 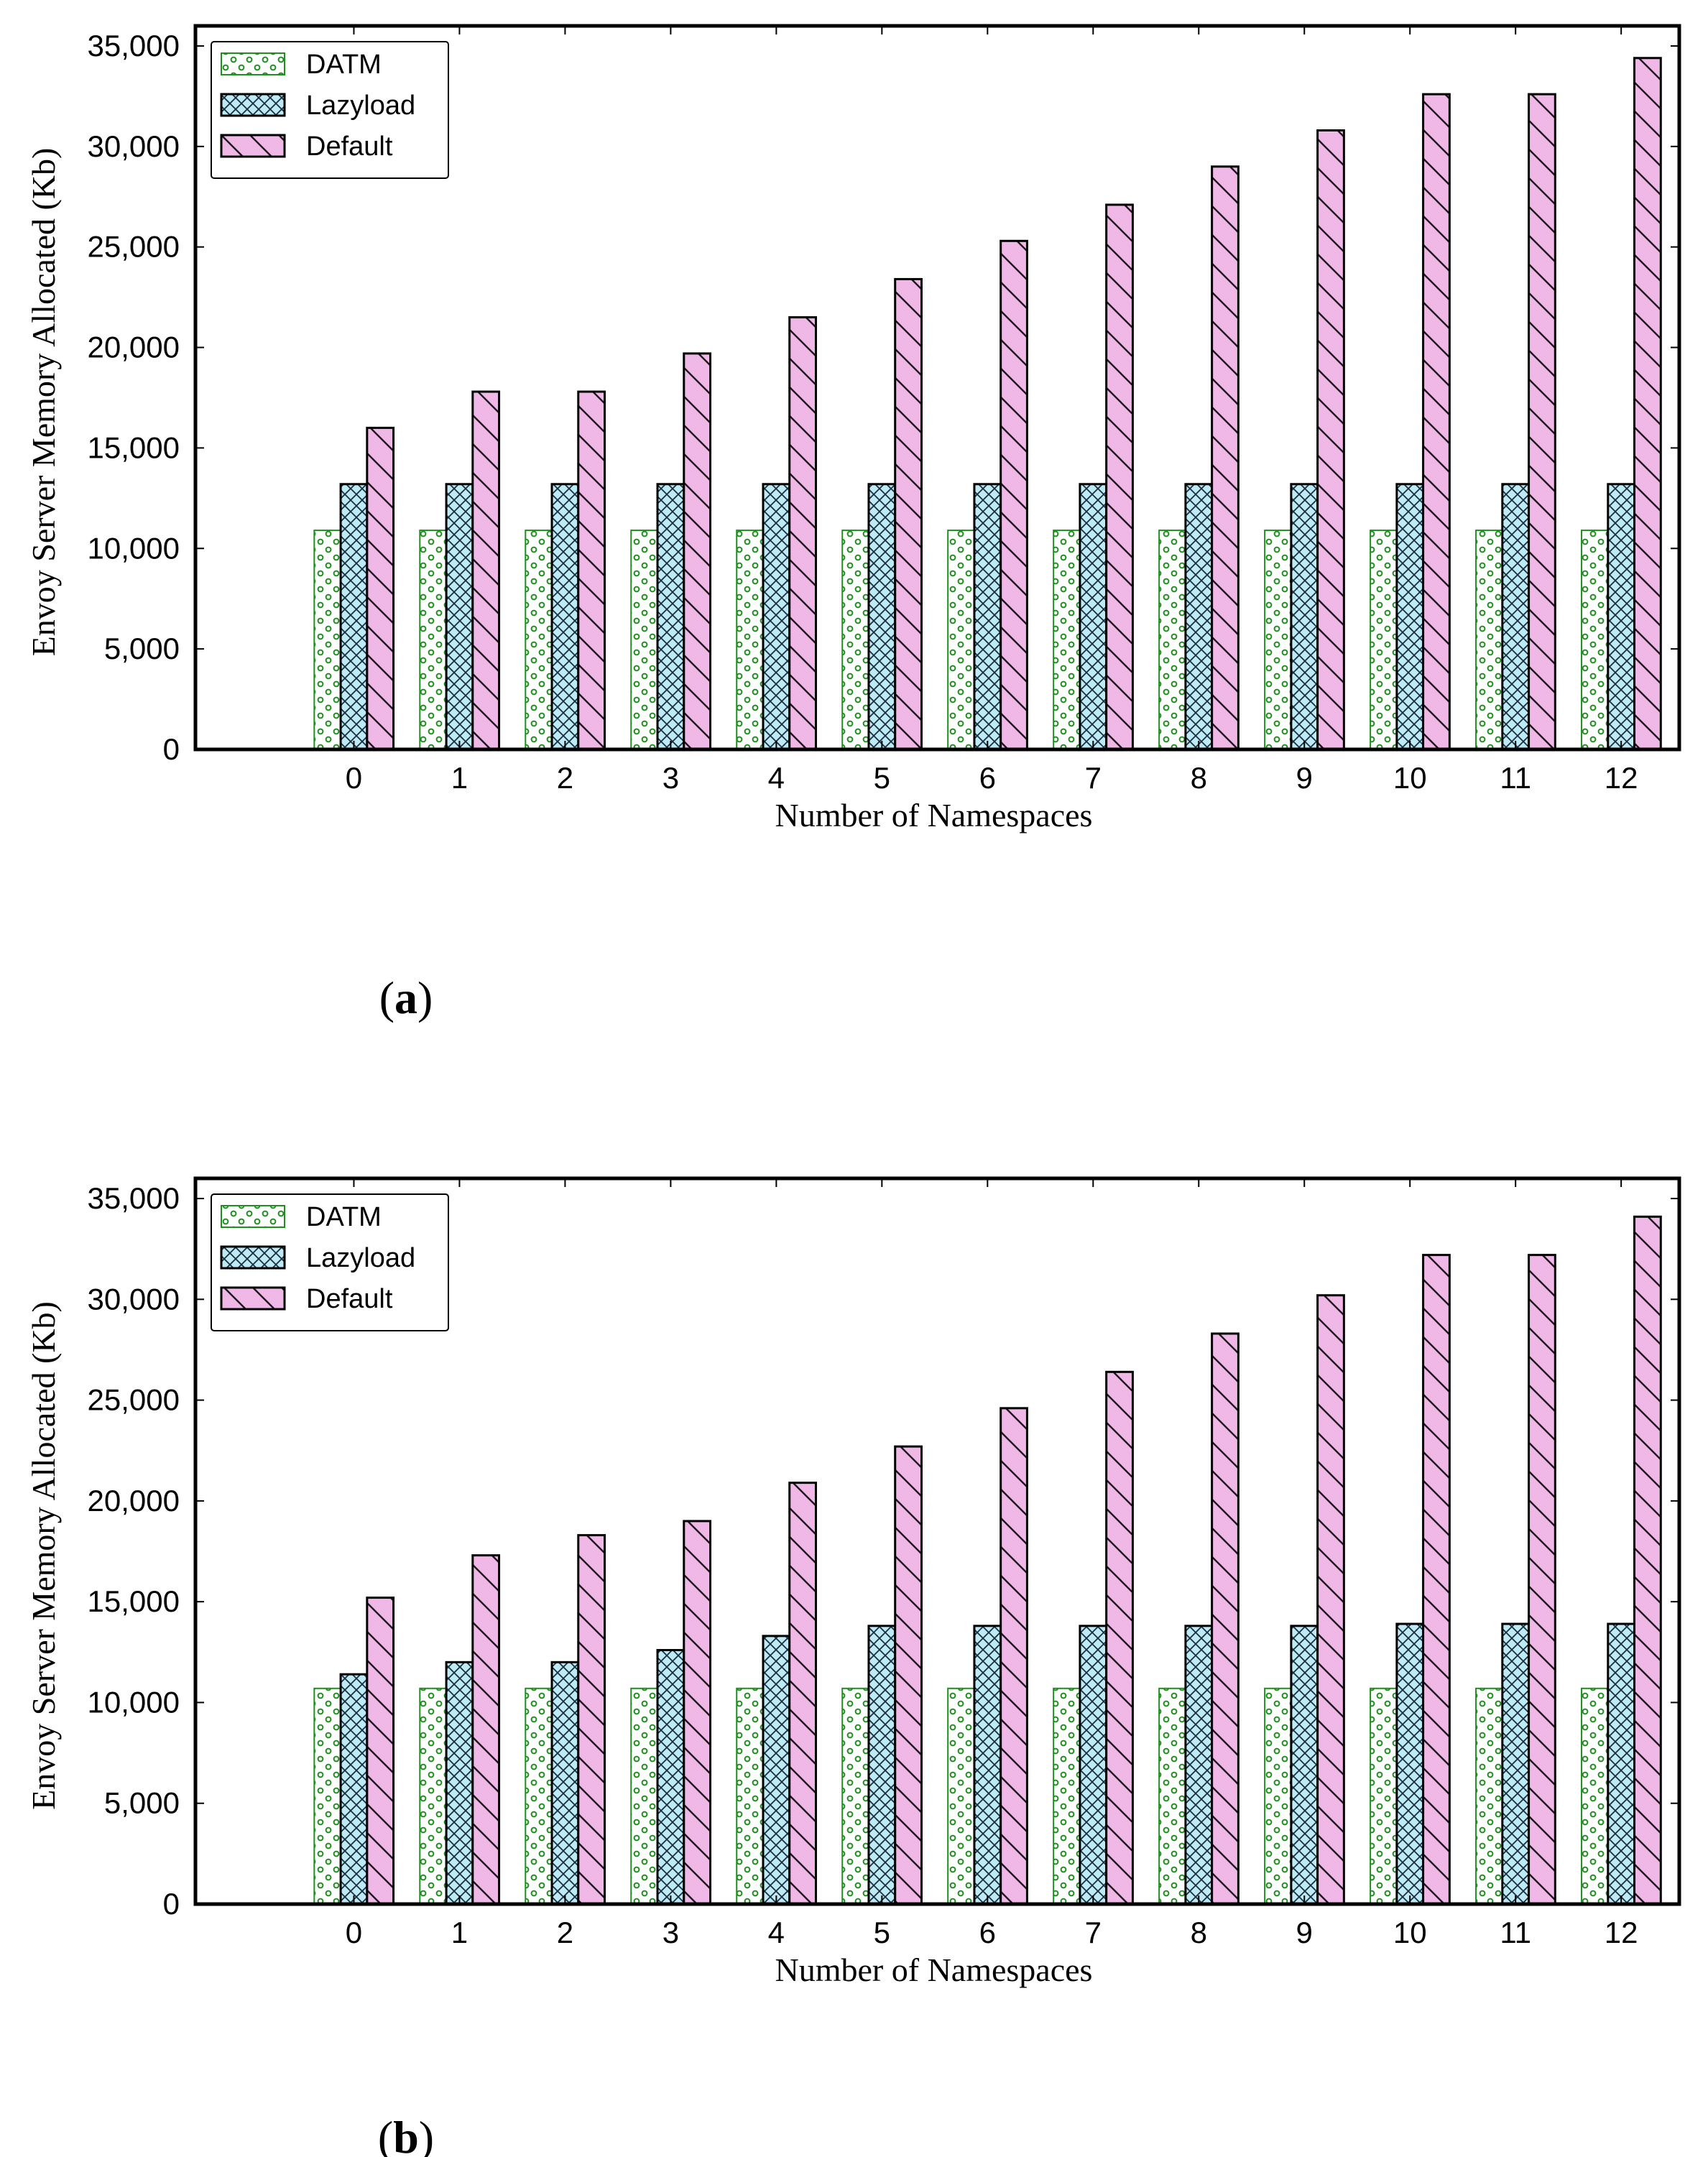 I want to click on panel-label: (a), so click(x=406, y=997).